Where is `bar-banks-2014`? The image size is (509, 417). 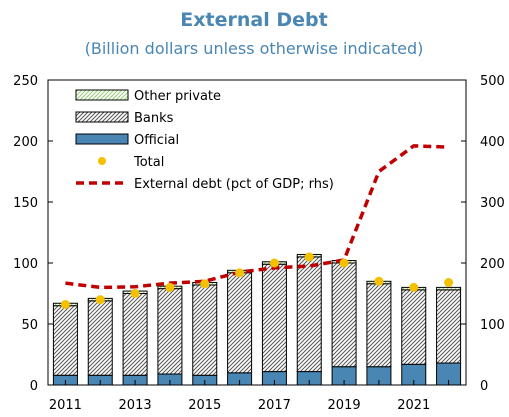
bar-banks-2014 is located at coordinates (170, 331).